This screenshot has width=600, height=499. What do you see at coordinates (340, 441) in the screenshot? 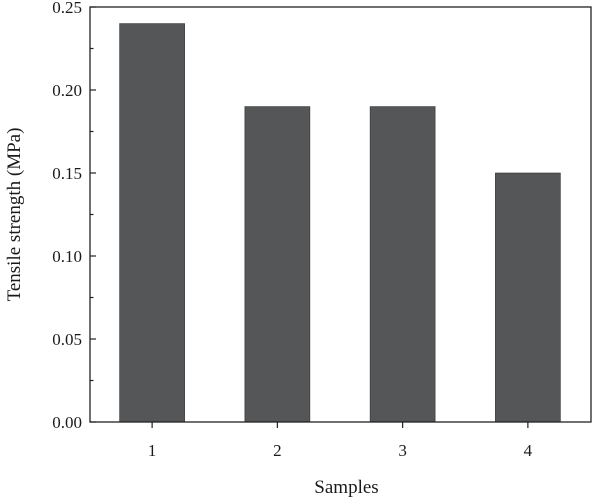
I see `x-axis-ticks: 1 2 3 4` at bounding box center [340, 441].